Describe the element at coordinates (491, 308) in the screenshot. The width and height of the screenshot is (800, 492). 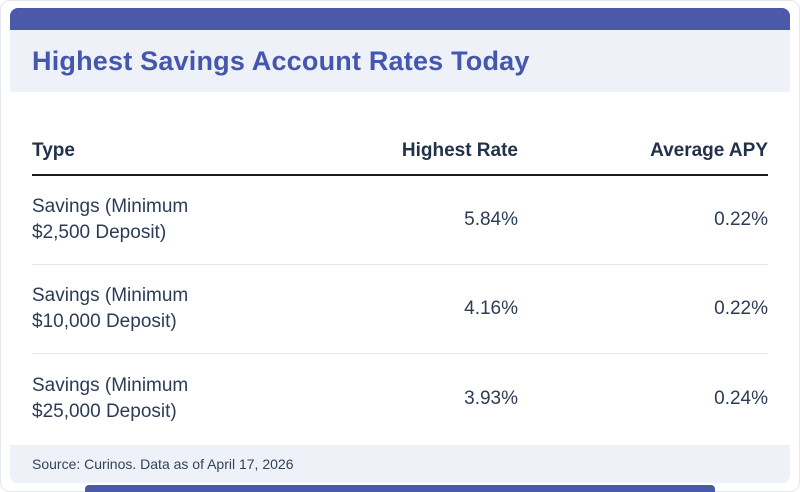
I see `row-highest-rate: 4.16%` at that location.